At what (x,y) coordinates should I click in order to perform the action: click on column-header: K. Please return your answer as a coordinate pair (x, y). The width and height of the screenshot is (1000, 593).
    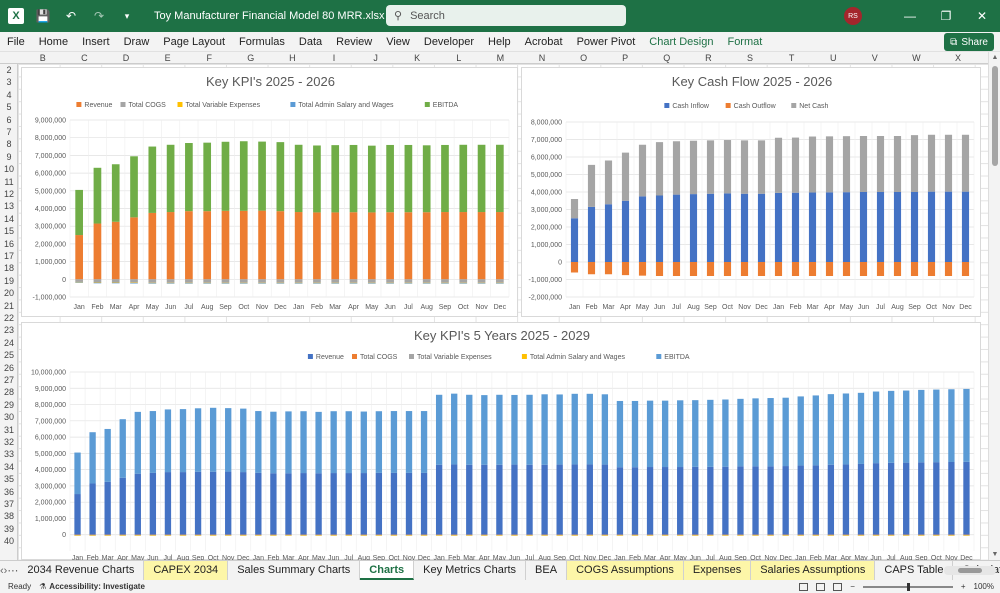
    Looking at the image, I should click on (417, 58).